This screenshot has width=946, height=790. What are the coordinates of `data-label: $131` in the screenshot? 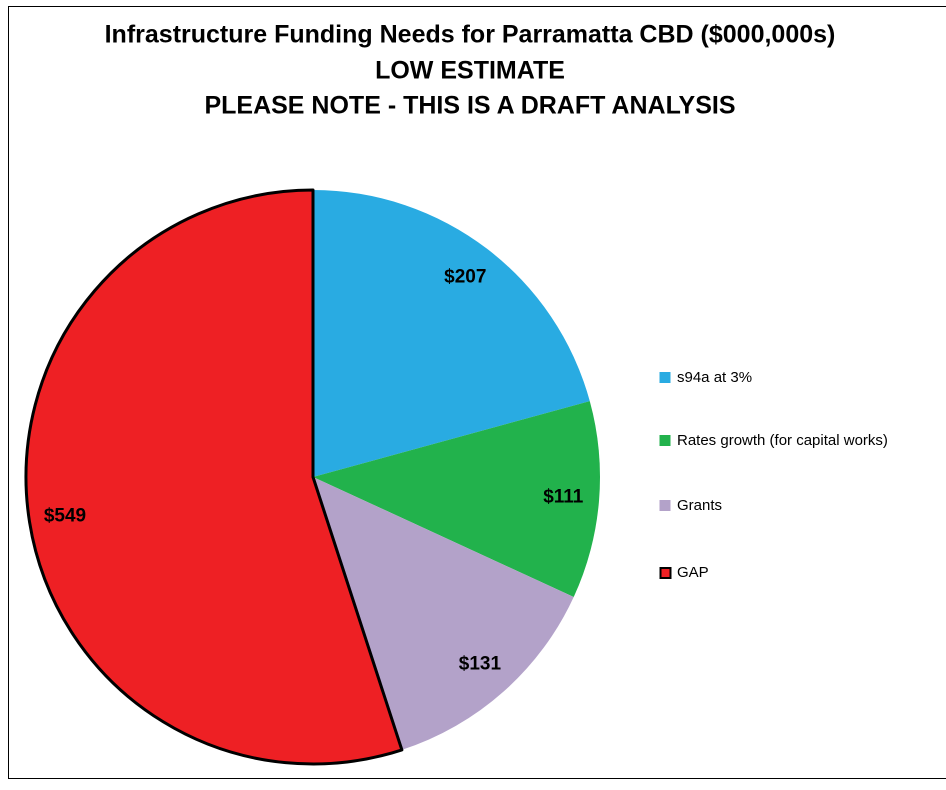 It's located at (480, 664).